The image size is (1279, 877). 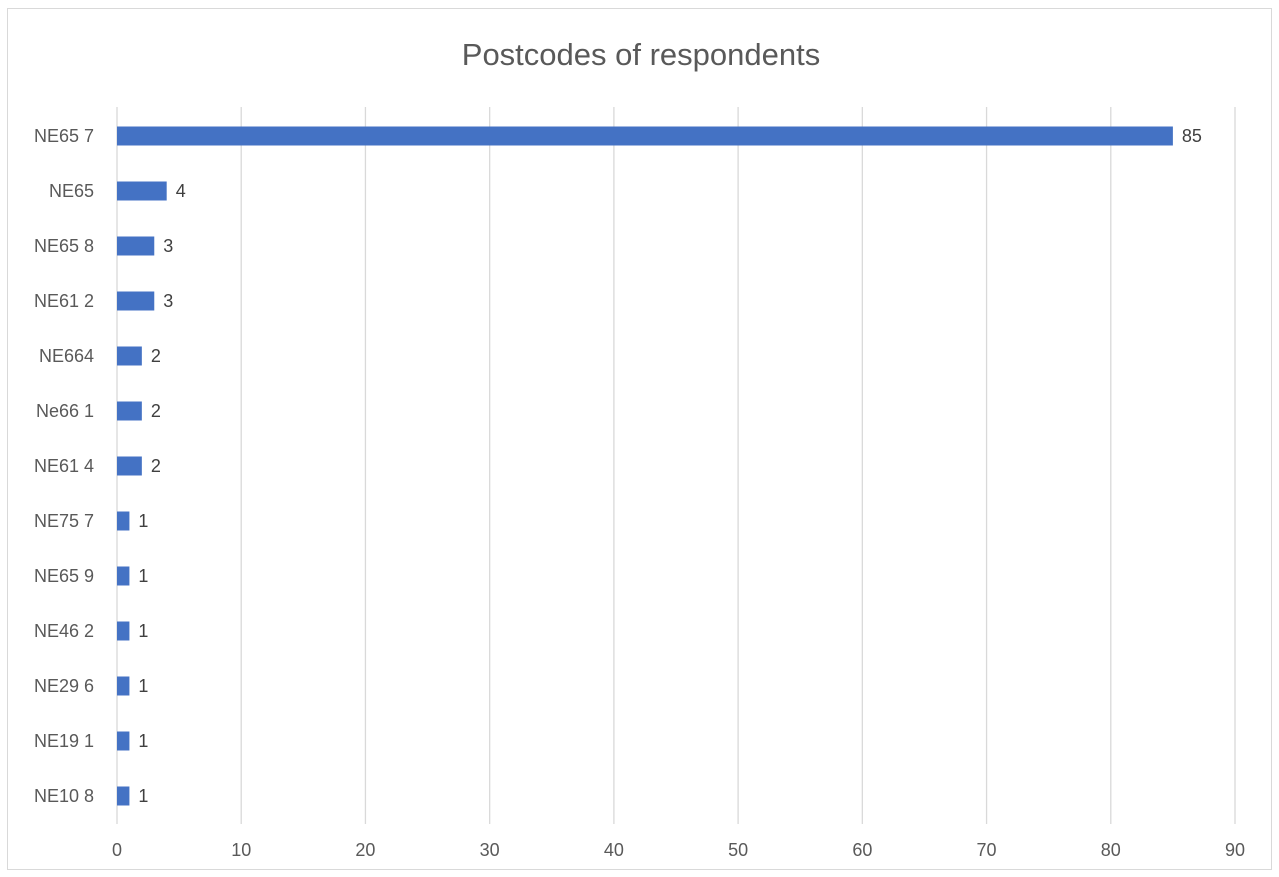 What do you see at coordinates (64, 631) in the screenshot?
I see `category-label: NE46 2` at bounding box center [64, 631].